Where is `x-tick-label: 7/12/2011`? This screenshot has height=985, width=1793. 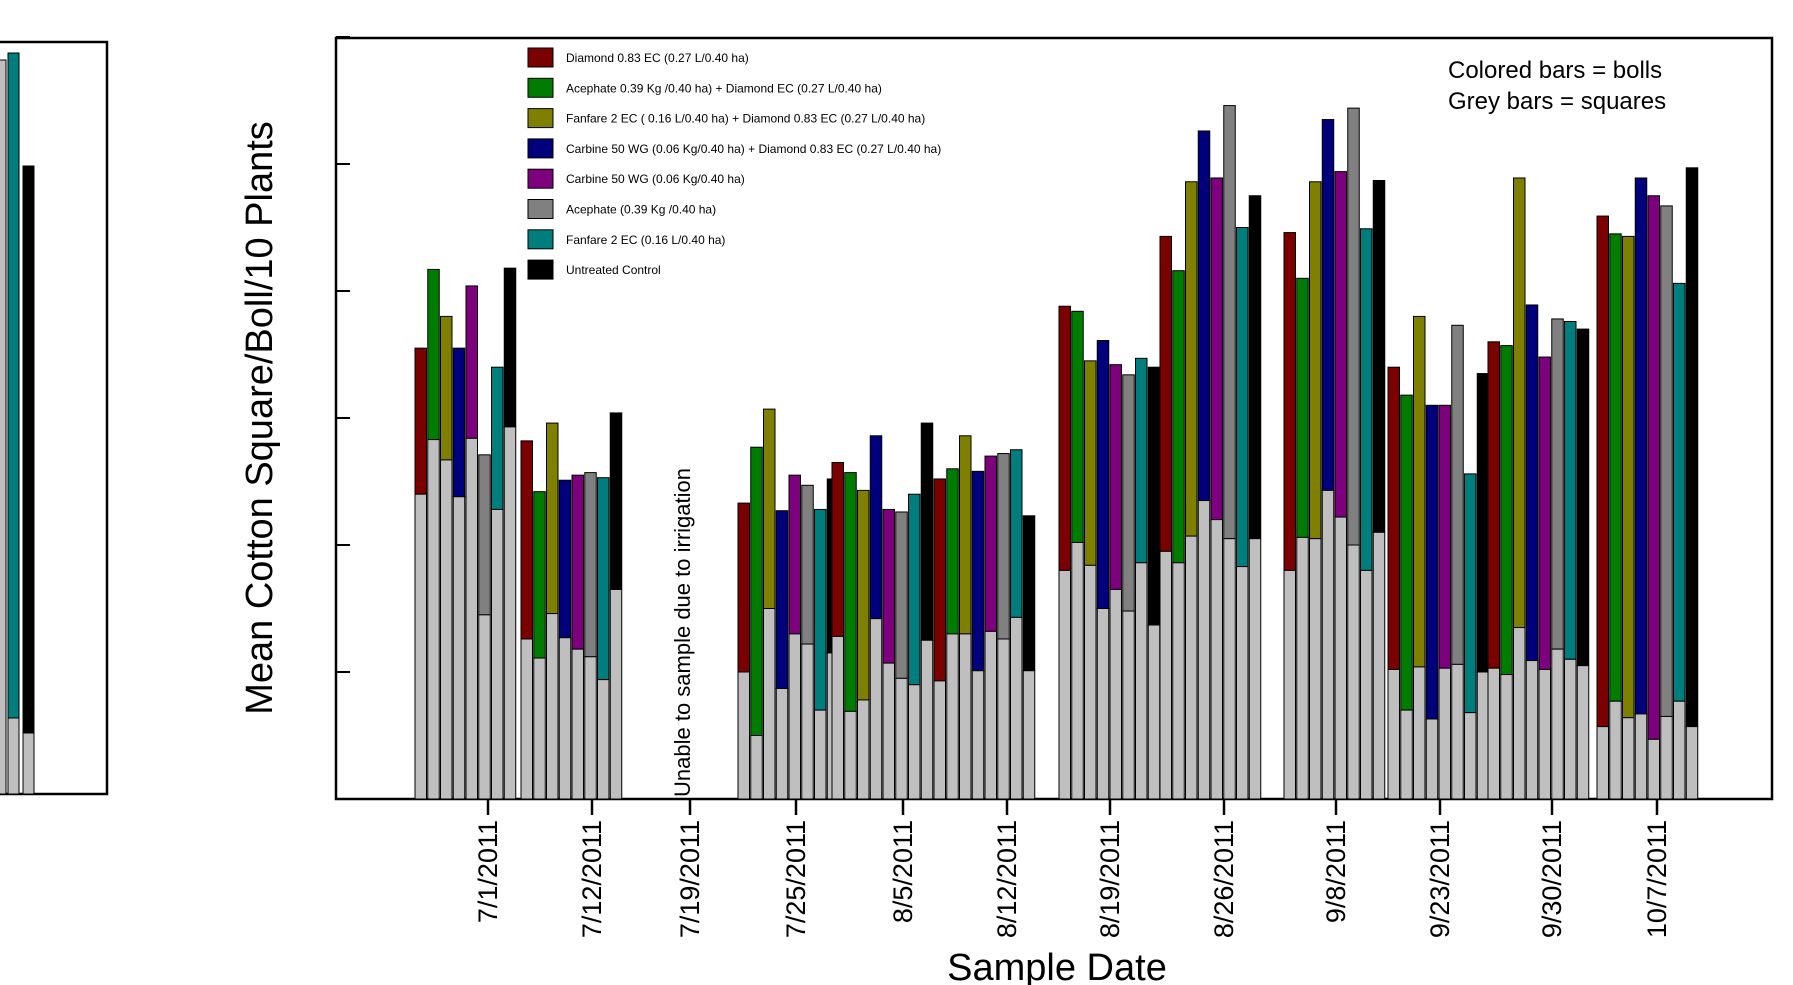 x-tick-label: 7/12/2011 is located at coordinates (592, 879).